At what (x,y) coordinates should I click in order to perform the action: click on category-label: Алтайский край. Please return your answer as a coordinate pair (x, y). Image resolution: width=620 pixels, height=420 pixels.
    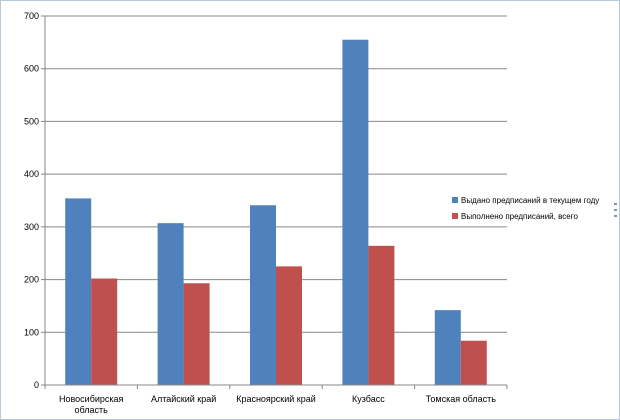
    Looking at the image, I should click on (183, 399).